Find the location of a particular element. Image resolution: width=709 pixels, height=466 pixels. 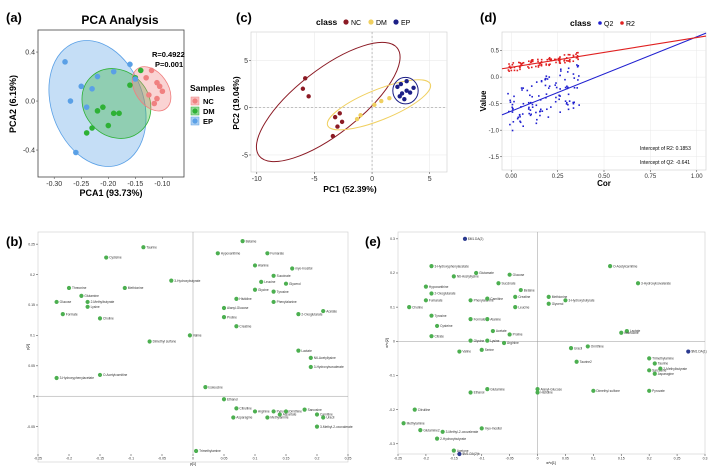

loading-label: Acetone is located at coordinates (463, 451).